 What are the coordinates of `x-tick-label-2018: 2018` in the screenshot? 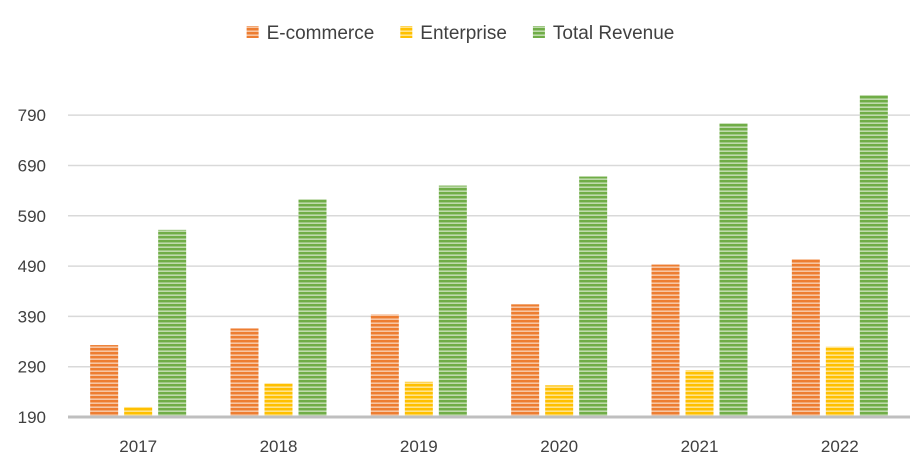 It's located at (279, 446).